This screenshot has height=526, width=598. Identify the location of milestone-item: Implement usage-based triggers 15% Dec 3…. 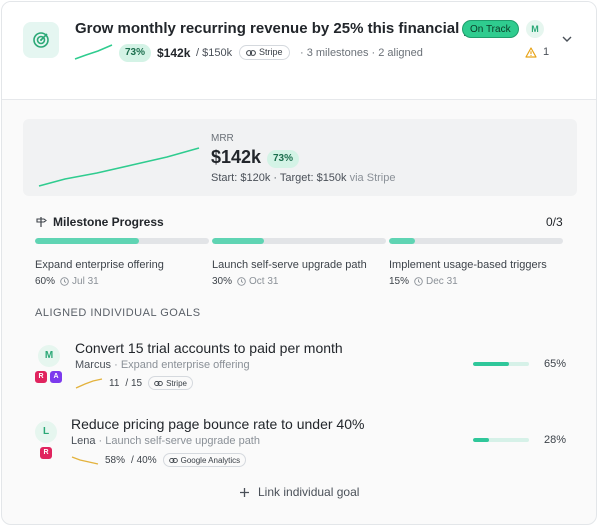
(476, 262).